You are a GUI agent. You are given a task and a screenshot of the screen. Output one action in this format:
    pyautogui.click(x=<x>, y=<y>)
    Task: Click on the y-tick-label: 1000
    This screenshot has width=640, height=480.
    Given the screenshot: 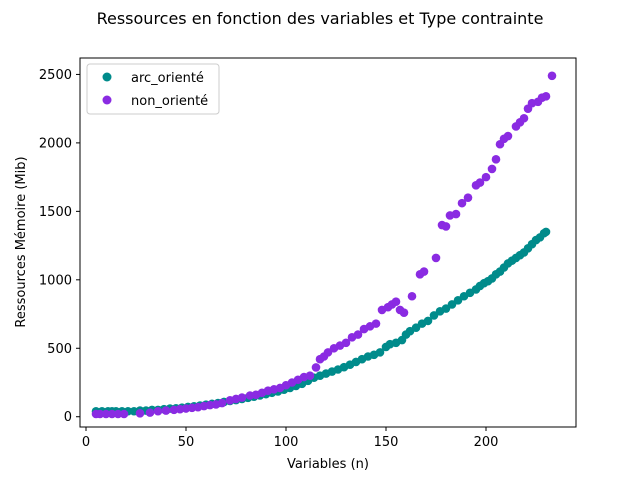 What is the action you would take?
    pyautogui.click(x=55, y=280)
    